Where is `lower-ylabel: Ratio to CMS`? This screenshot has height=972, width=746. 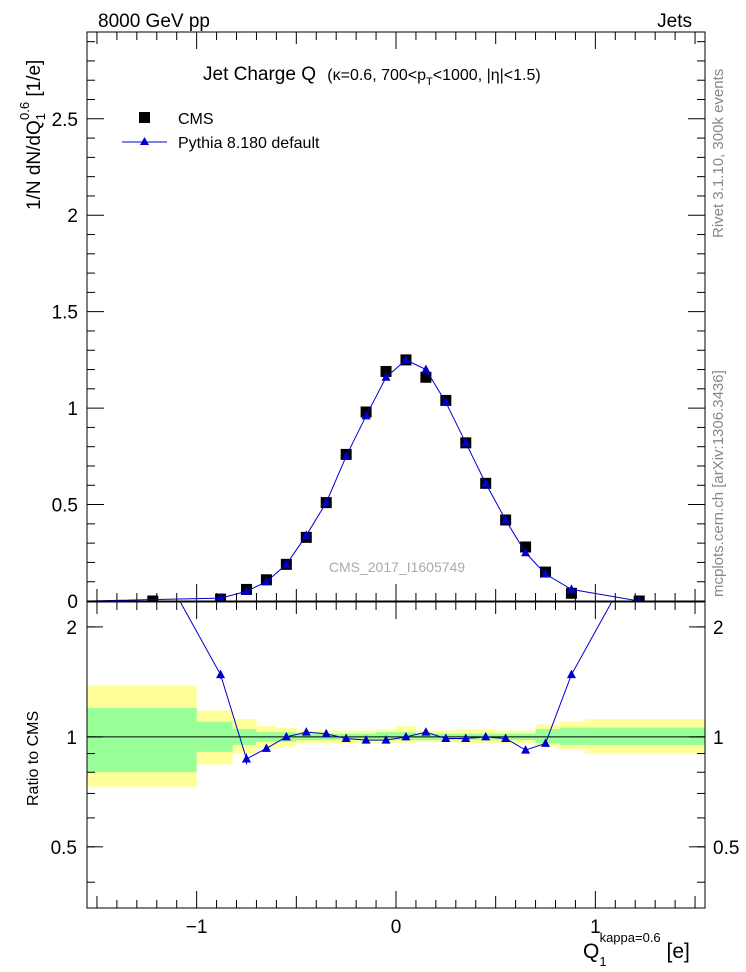
lower-ylabel: Ratio to CMS is located at coordinates (33, 758).